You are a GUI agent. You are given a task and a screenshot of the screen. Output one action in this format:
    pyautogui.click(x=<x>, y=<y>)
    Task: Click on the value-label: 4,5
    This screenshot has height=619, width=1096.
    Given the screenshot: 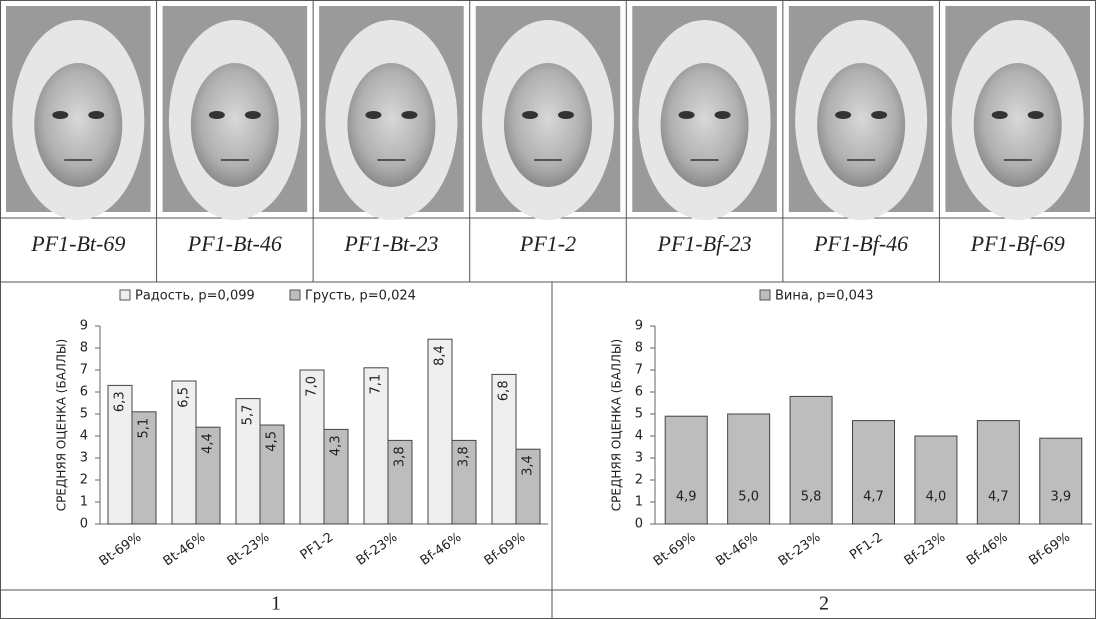 What is the action you would take?
    pyautogui.click(x=272, y=441)
    